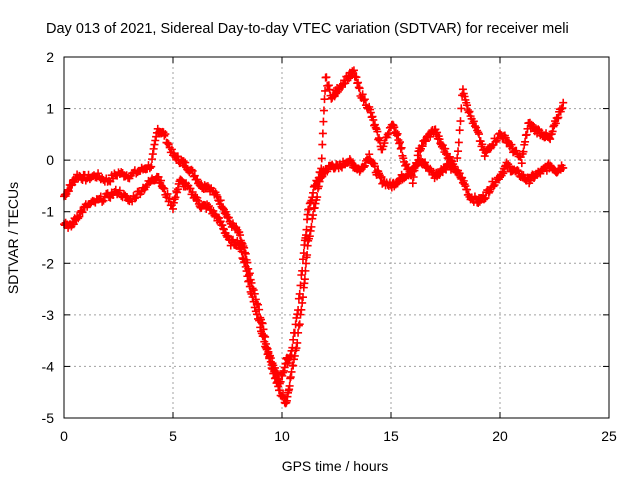  I want to click on y-tick-label: -5, so click(48, 418).